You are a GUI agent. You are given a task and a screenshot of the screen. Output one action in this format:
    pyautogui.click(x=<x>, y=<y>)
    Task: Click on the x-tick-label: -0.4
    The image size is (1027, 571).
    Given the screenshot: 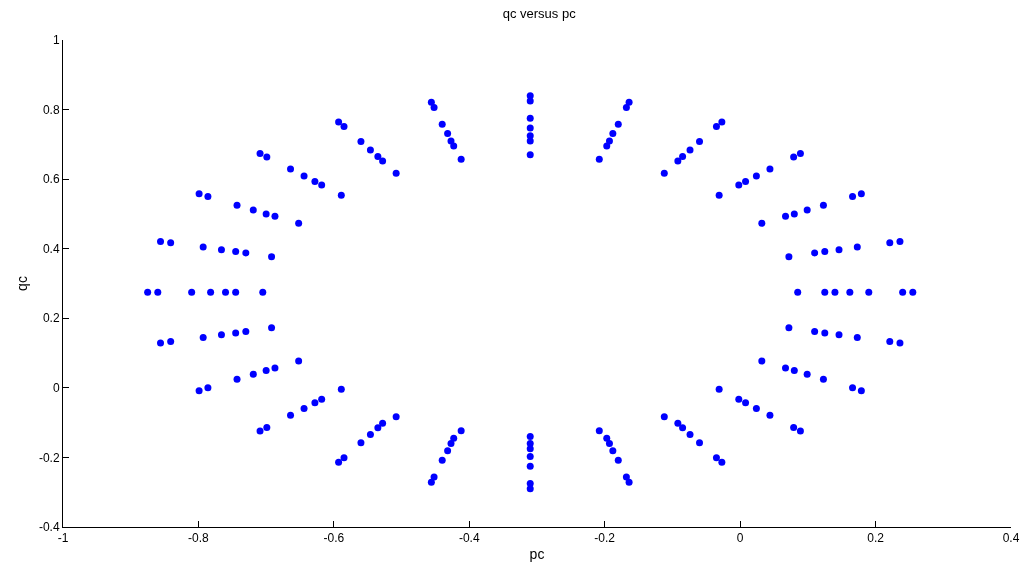 What is the action you would take?
    pyautogui.click(x=469, y=538)
    